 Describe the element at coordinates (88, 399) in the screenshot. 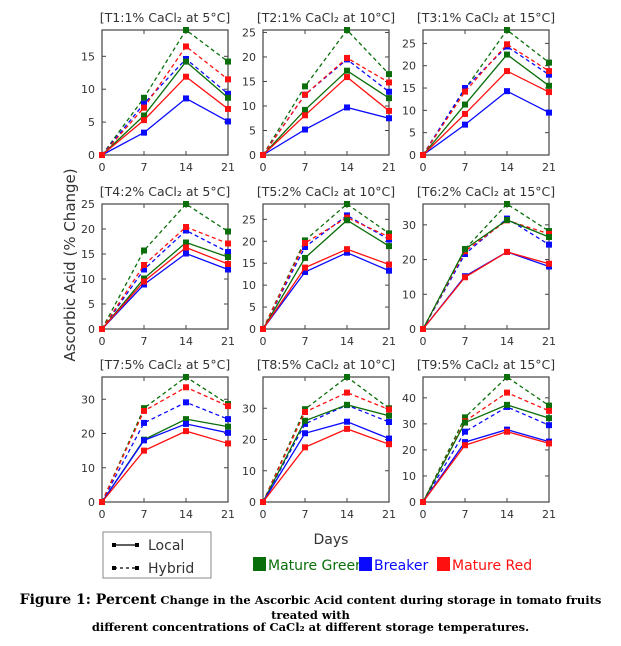

I see `y-tick-label: 30` at that location.